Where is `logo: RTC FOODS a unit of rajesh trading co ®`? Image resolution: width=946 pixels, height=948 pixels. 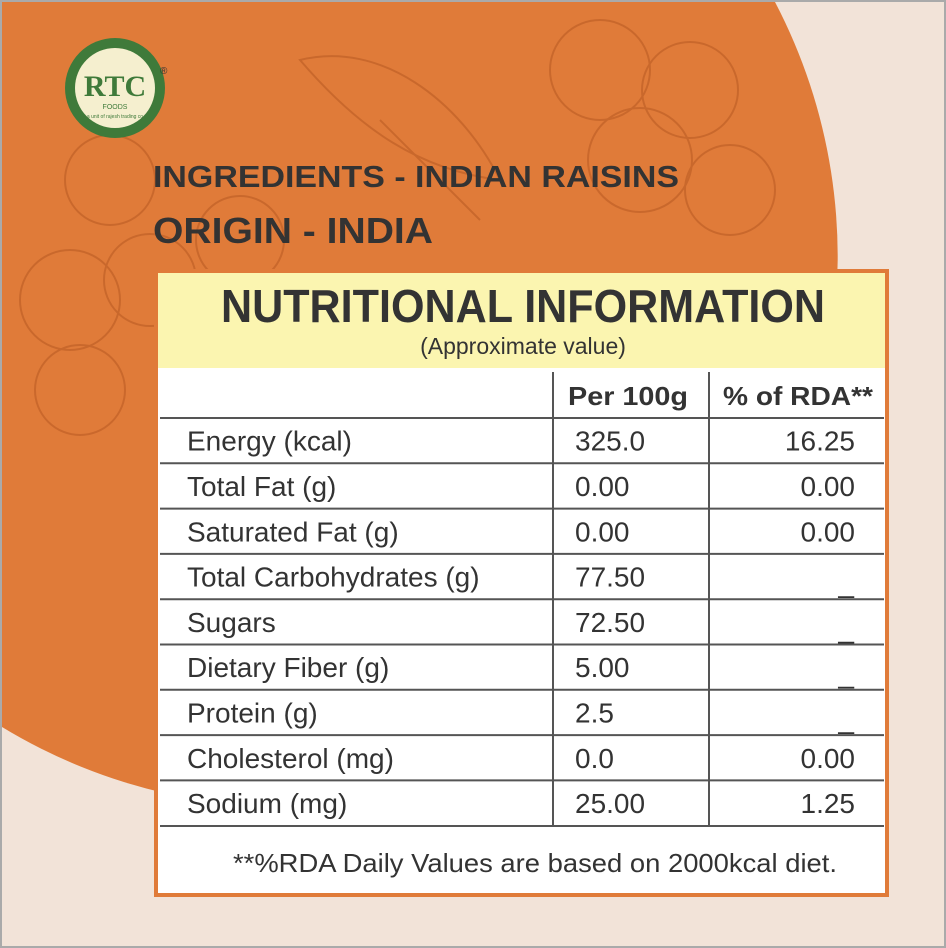 logo: RTC FOODS a unit of rajesh trading co ® is located at coordinates (116, 88).